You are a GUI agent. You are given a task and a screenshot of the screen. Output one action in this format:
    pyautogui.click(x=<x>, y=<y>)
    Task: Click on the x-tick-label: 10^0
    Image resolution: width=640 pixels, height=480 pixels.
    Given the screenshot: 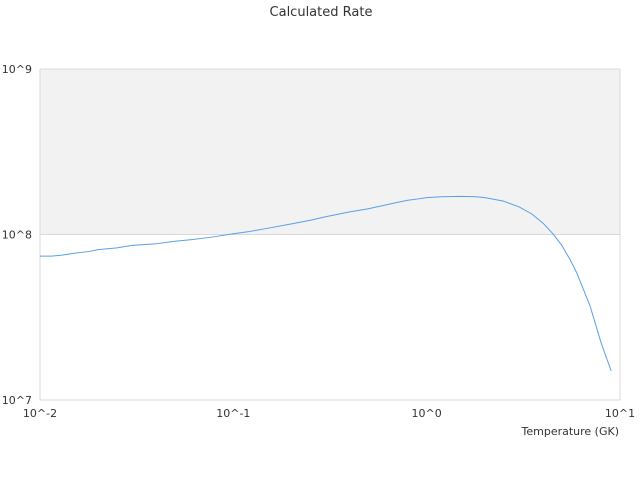 What is the action you would take?
    pyautogui.click(x=427, y=413)
    